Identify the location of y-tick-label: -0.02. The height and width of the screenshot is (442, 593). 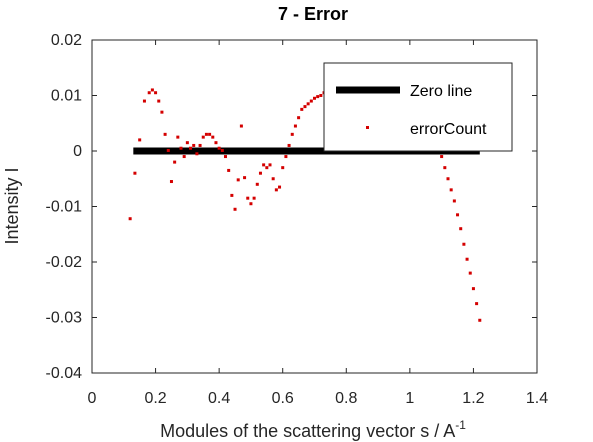
(64, 262).